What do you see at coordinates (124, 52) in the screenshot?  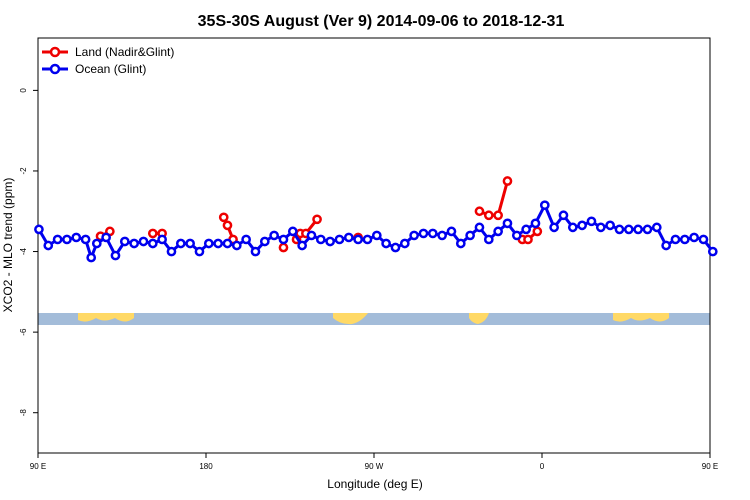 I see `legend-land-label: Land (Nadir&Glint)` at bounding box center [124, 52].